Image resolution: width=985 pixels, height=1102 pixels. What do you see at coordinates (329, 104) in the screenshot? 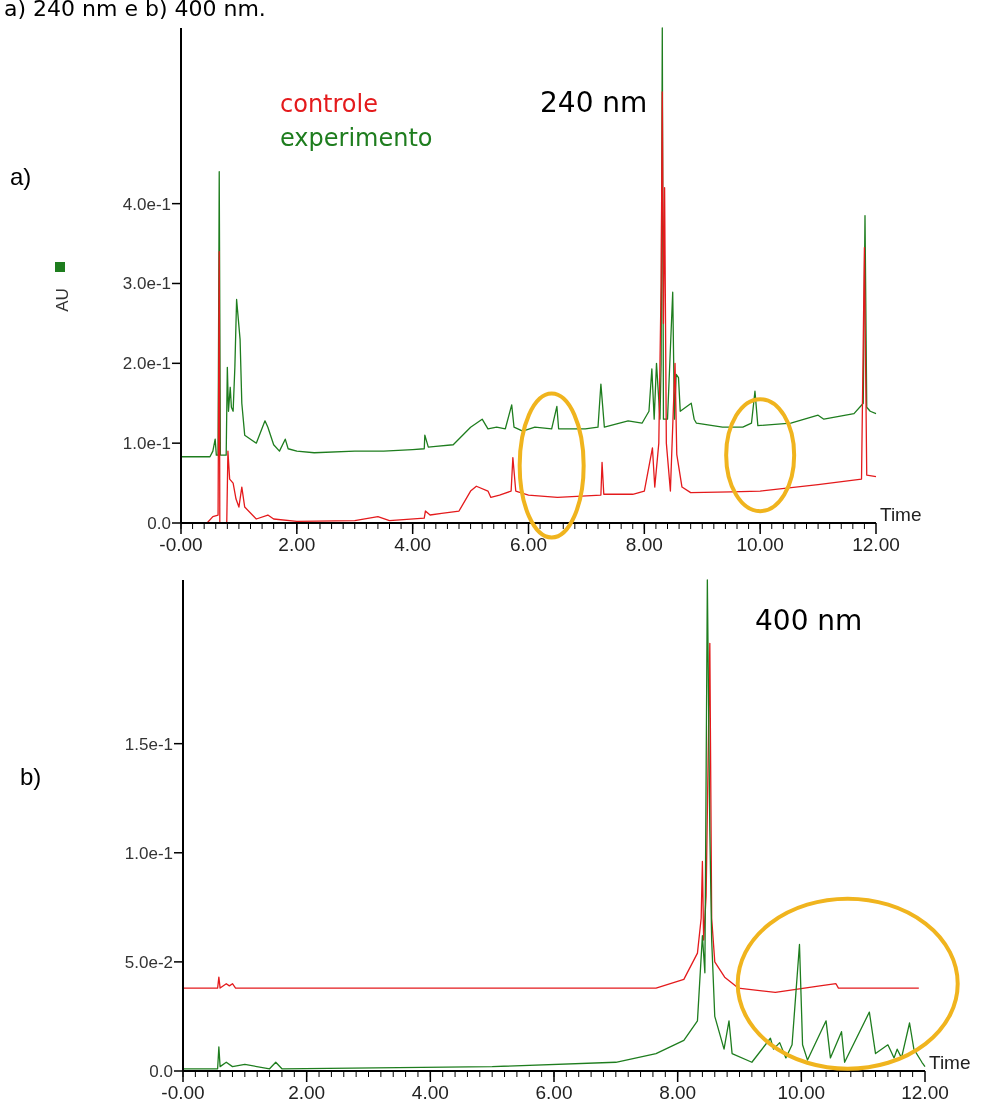
I see `text: controle` at bounding box center [329, 104].